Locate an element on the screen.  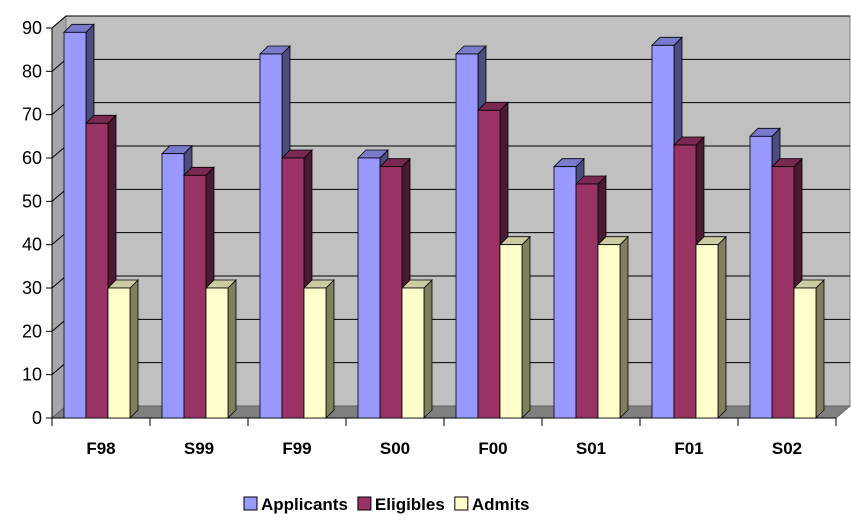
bar-side-admits-s99 is located at coordinates (232, 349).